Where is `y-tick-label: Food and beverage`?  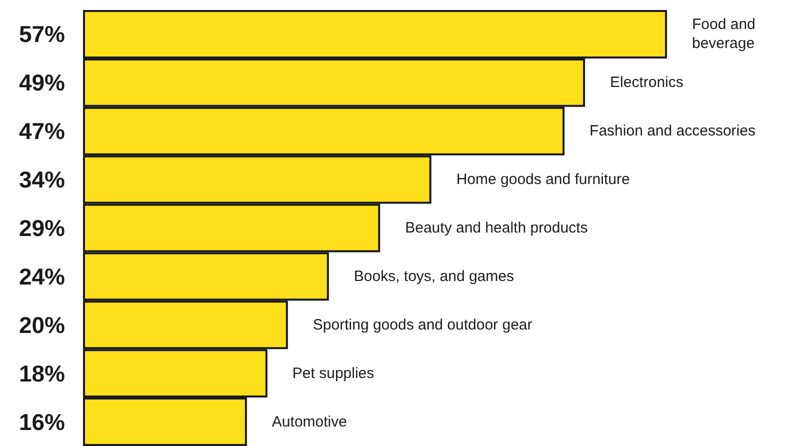
y-tick-label: Food and beverage is located at coordinates (726, 34).